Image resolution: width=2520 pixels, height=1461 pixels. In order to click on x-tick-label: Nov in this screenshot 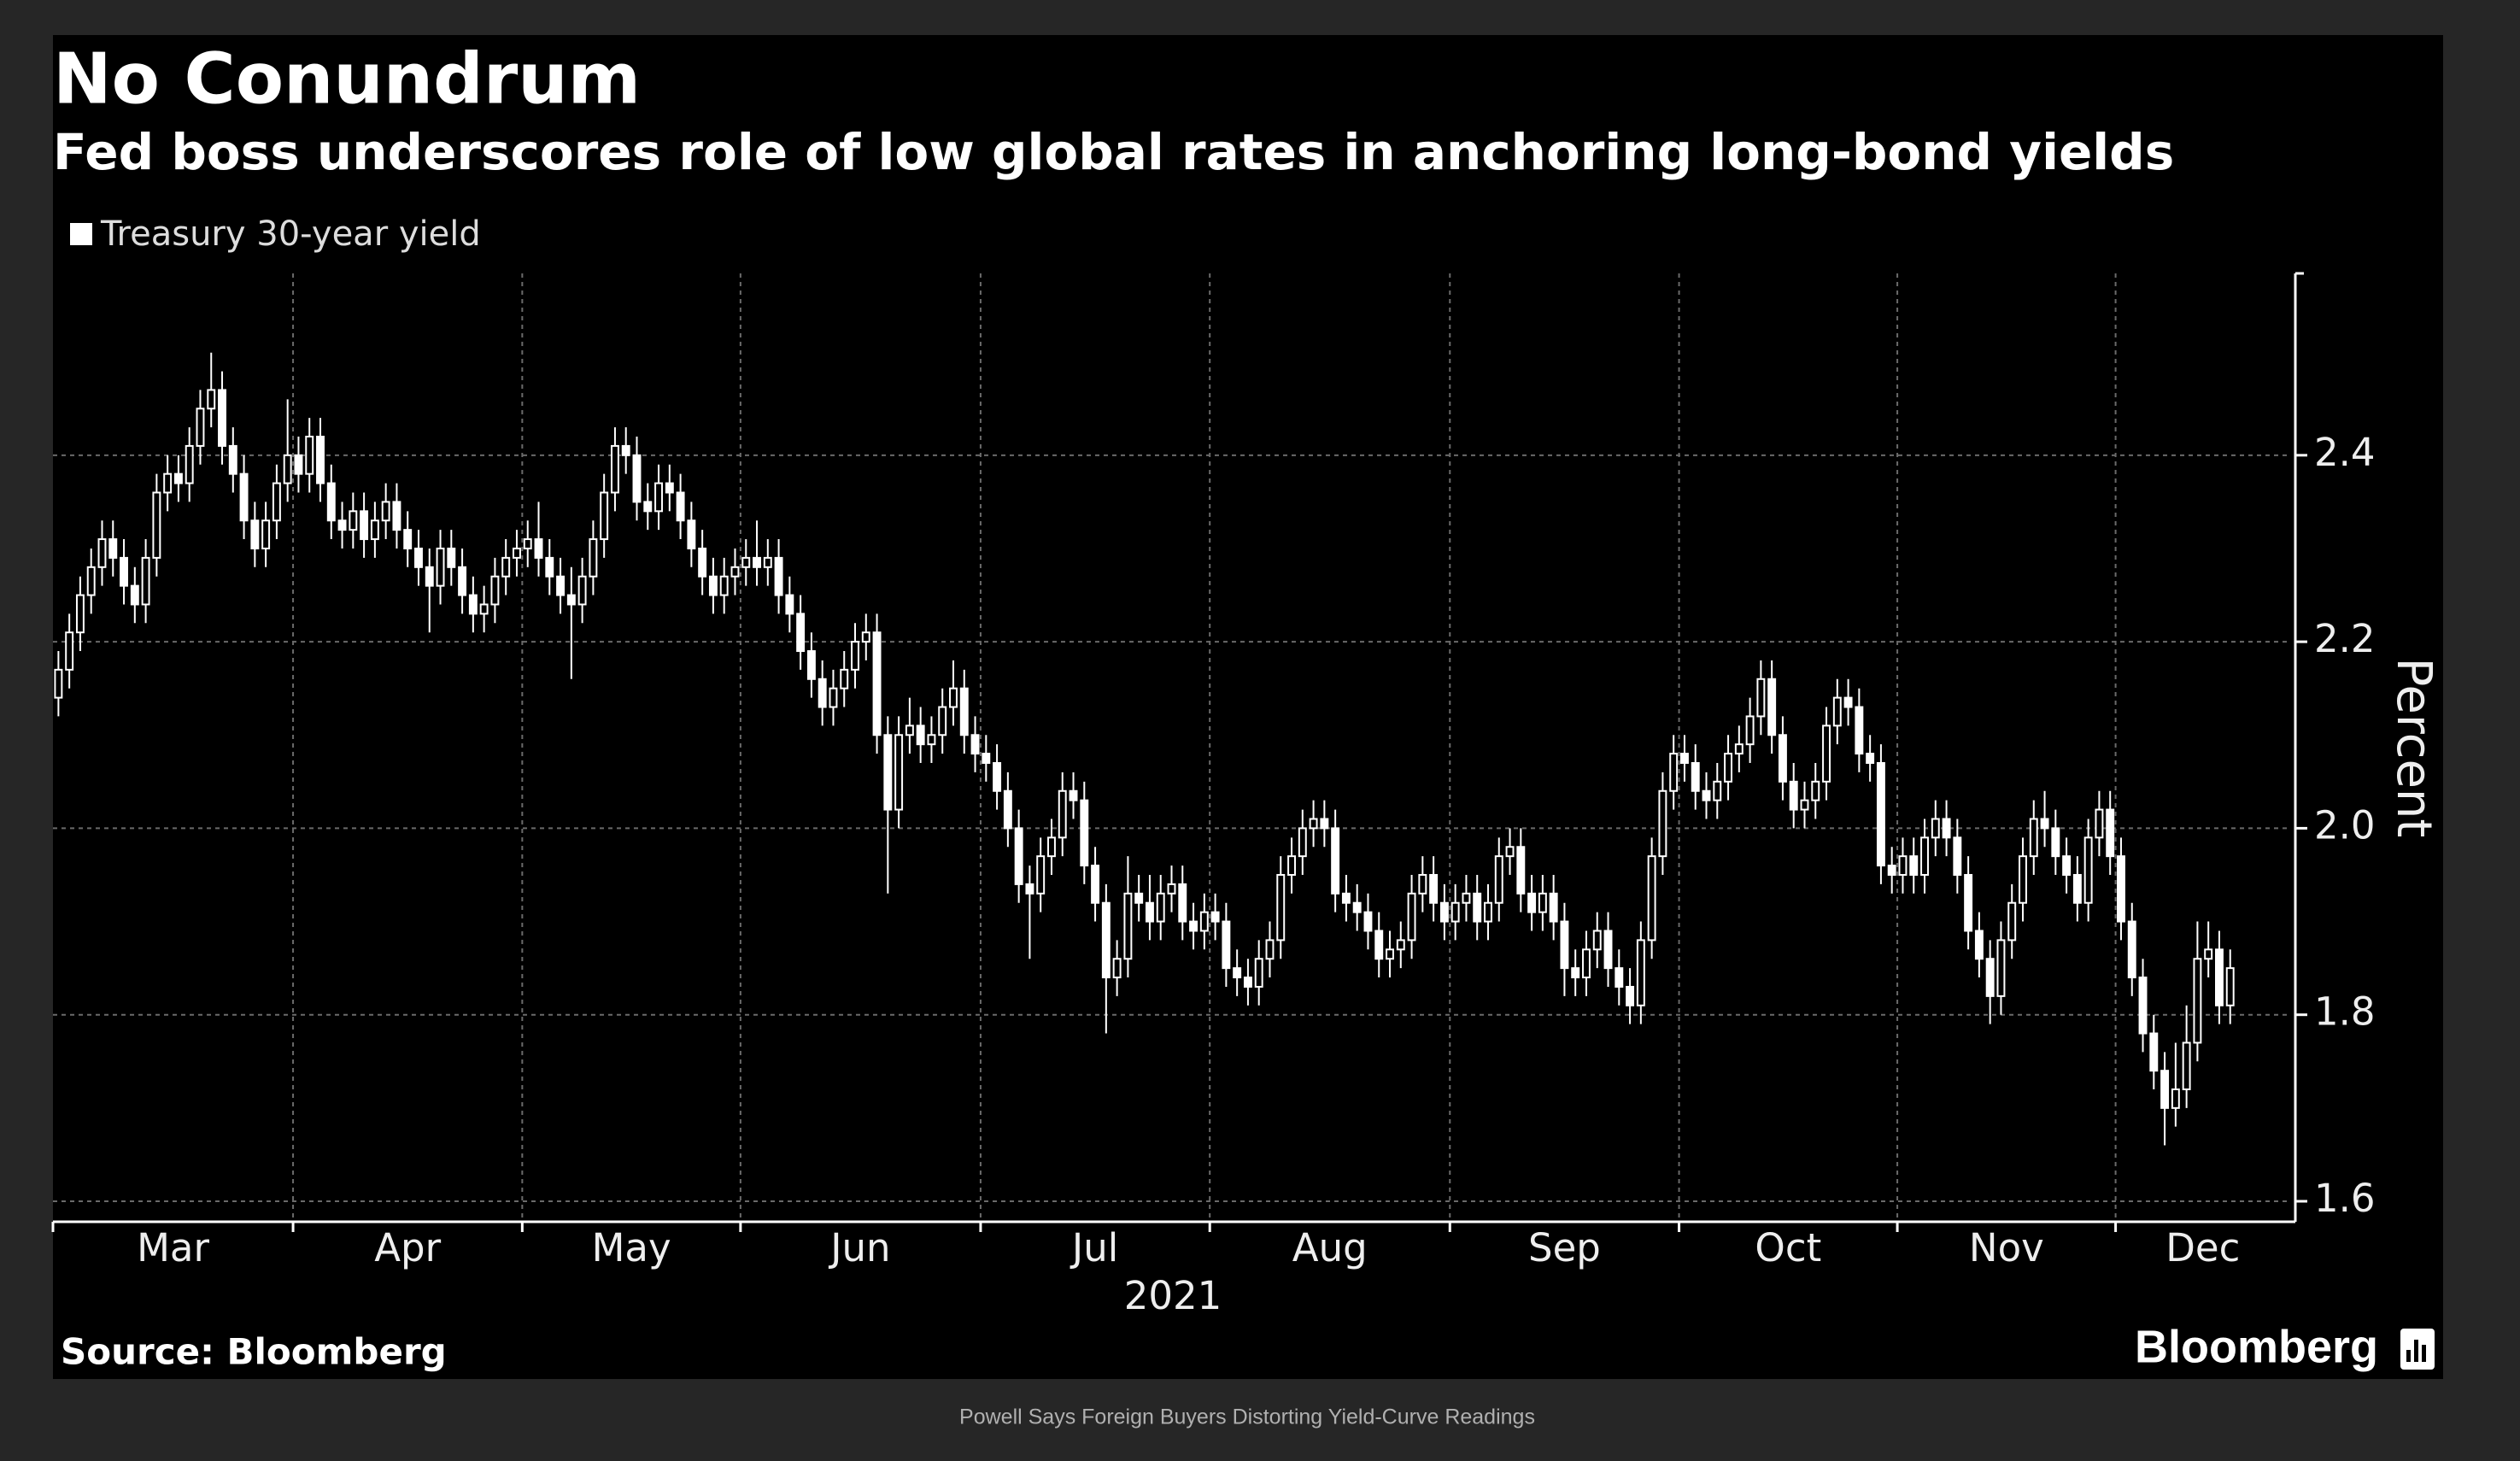, I will do `click(2006, 1247)`.